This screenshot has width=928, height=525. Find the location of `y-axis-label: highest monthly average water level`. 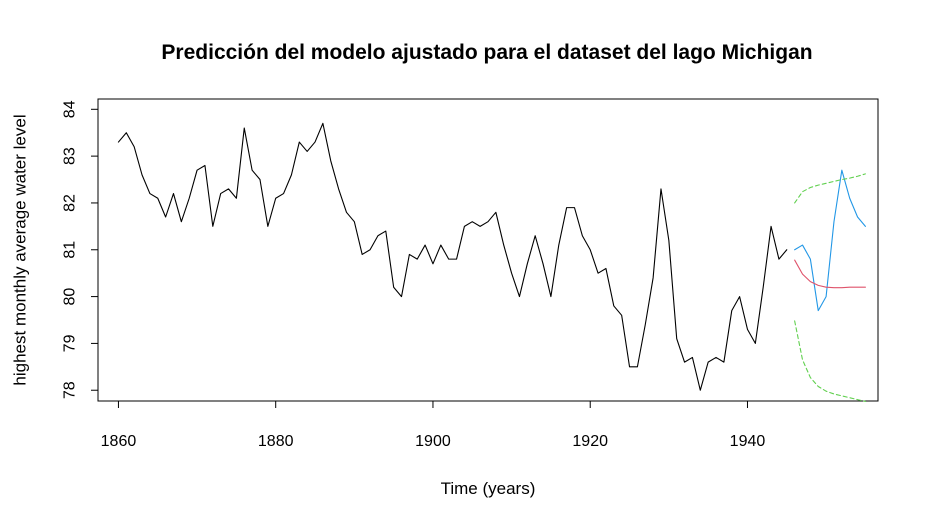

y-axis-label: highest monthly average water level is located at coordinates (20, 249).